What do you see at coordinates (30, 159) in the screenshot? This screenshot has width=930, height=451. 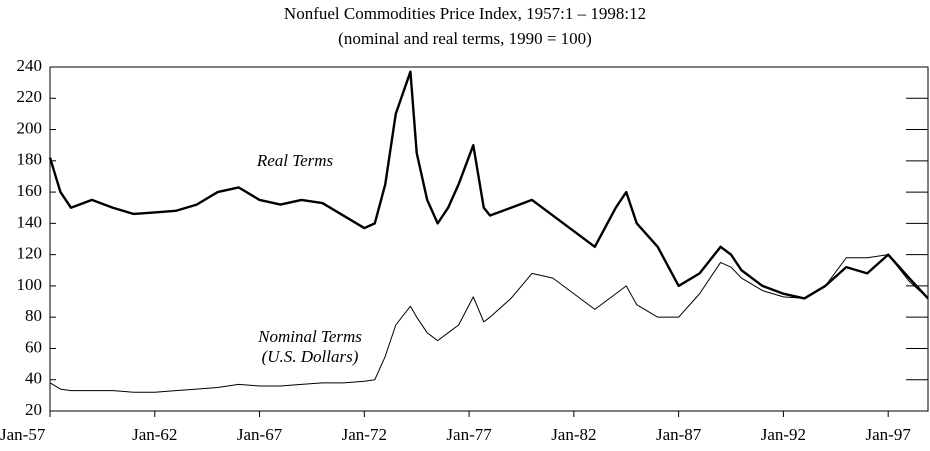 I see `y-tick-label: 180` at bounding box center [30, 159].